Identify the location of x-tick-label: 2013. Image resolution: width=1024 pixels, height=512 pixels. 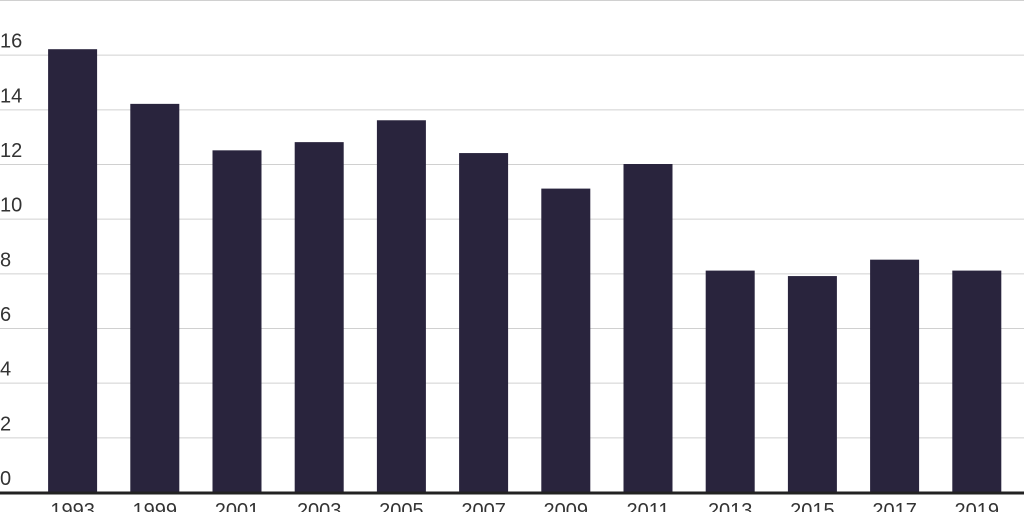
(730, 506).